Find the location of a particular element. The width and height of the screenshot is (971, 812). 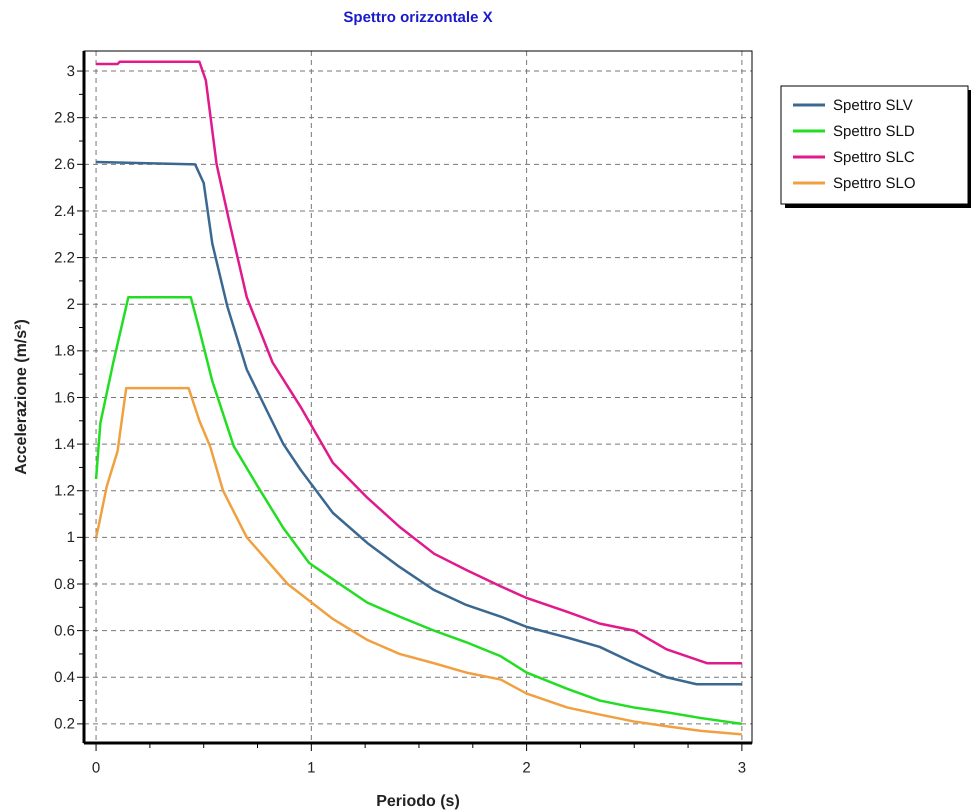

y-tick-label: 1.6 is located at coordinates (64, 397).